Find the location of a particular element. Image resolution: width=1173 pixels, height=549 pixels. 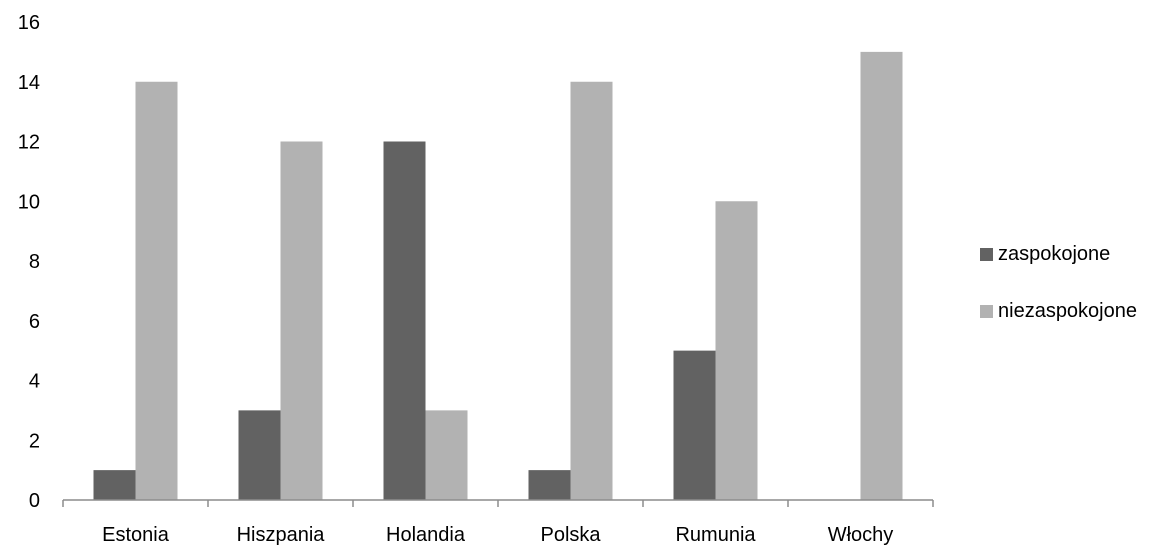

axes-layer is located at coordinates (498, 503).